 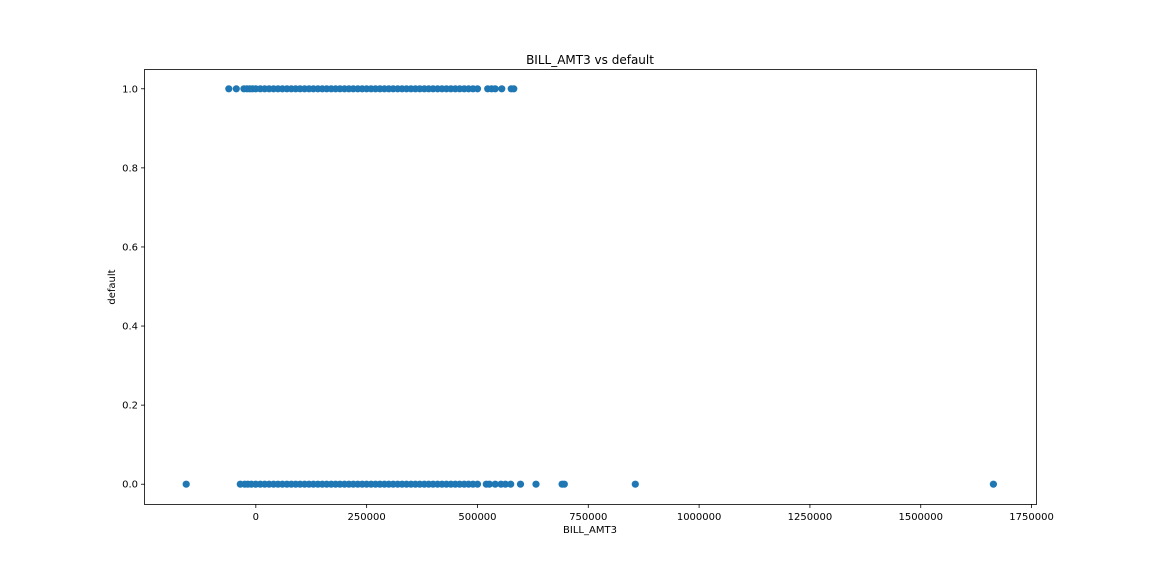 I want to click on x-tick-label: 250000, so click(x=367, y=517).